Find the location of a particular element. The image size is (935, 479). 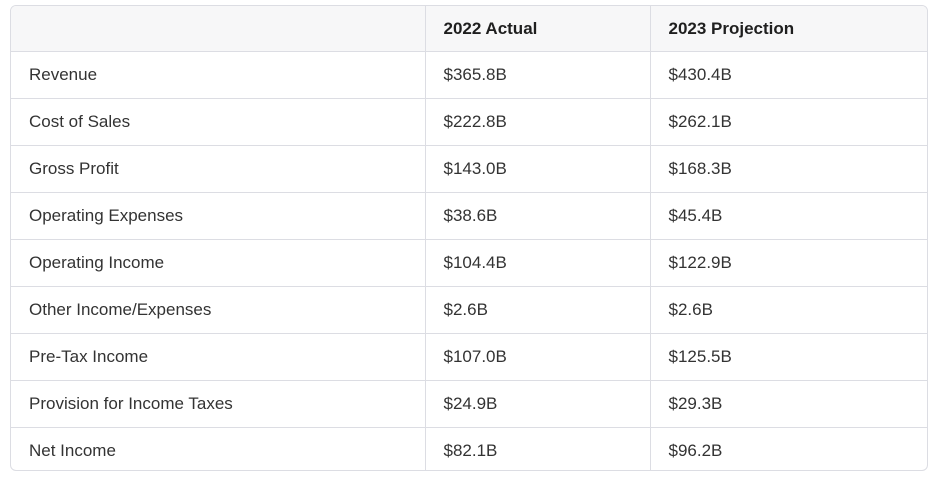

cell-2023-projection: $45.4B is located at coordinates (788, 216).